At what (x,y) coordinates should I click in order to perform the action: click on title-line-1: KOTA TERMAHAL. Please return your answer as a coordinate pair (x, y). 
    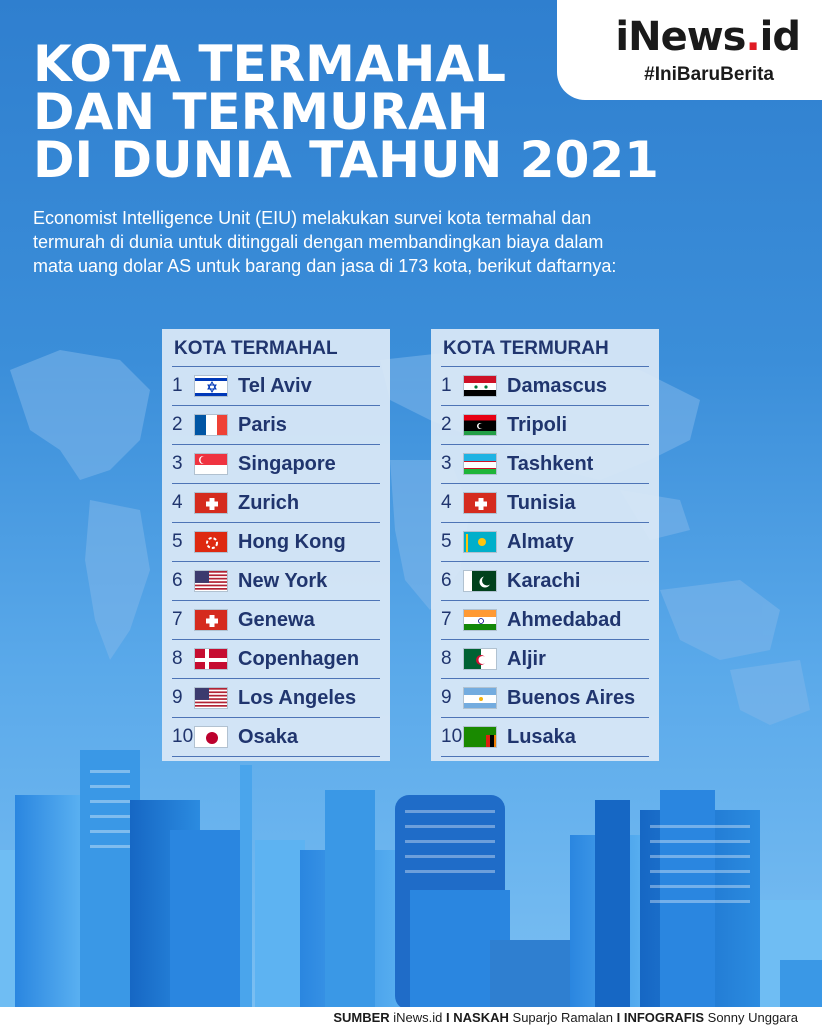
    Looking at the image, I should click on (269, 64).